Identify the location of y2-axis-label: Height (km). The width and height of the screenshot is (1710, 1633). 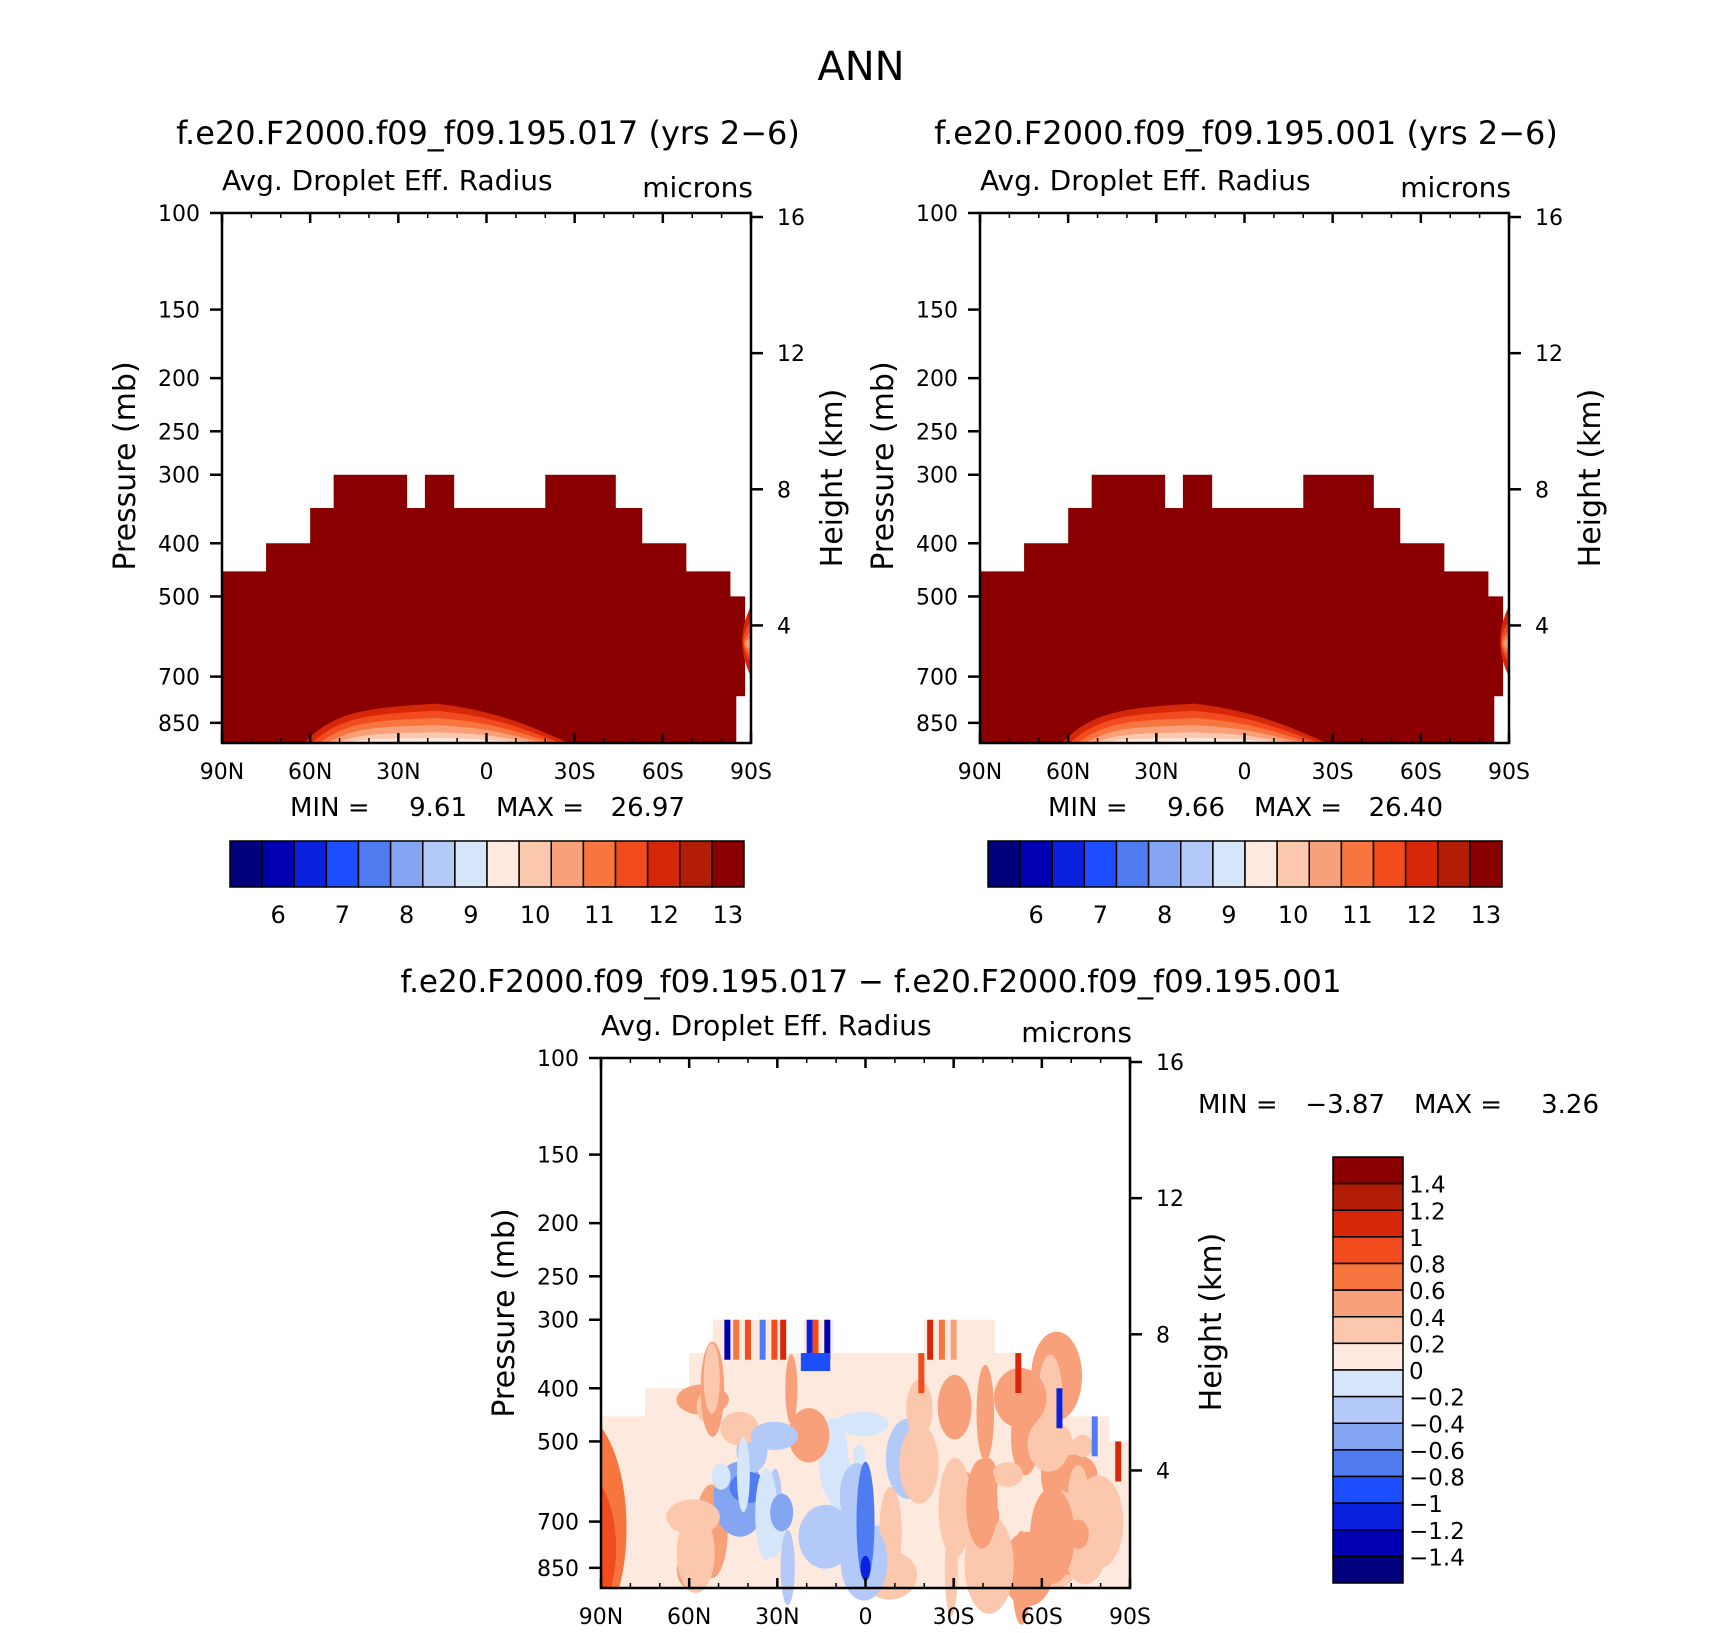
(1211, 1322).